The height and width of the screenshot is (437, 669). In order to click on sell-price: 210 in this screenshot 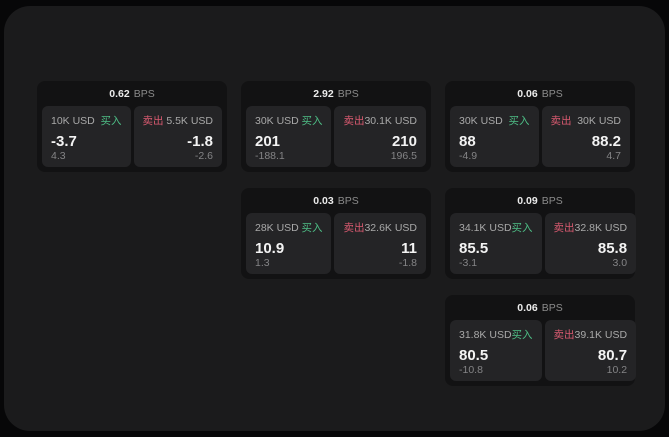, I will do `click(404, 141)`.